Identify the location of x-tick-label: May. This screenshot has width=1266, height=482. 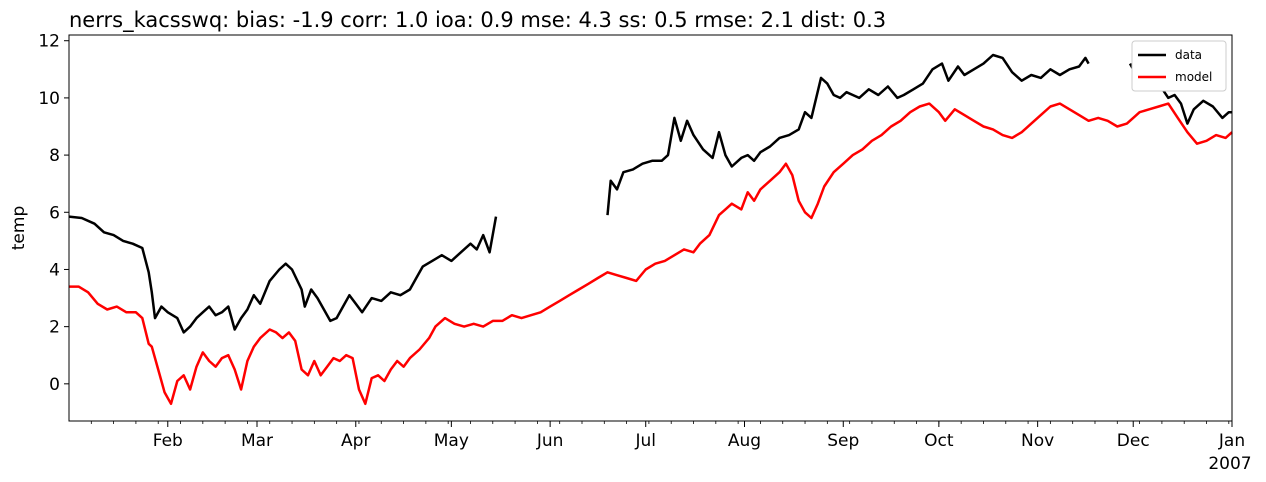
(451, 441).